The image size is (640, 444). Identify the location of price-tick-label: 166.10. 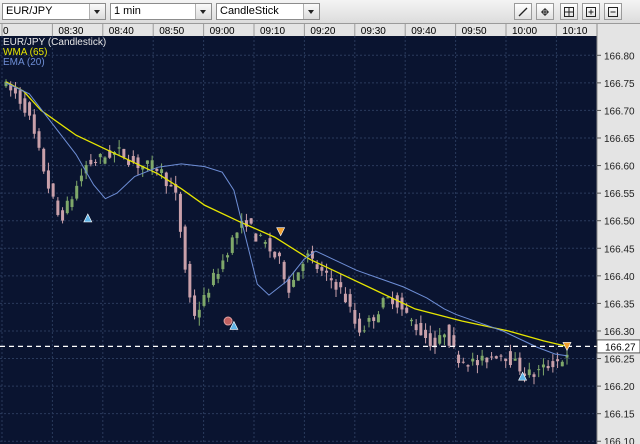
(619, 440).